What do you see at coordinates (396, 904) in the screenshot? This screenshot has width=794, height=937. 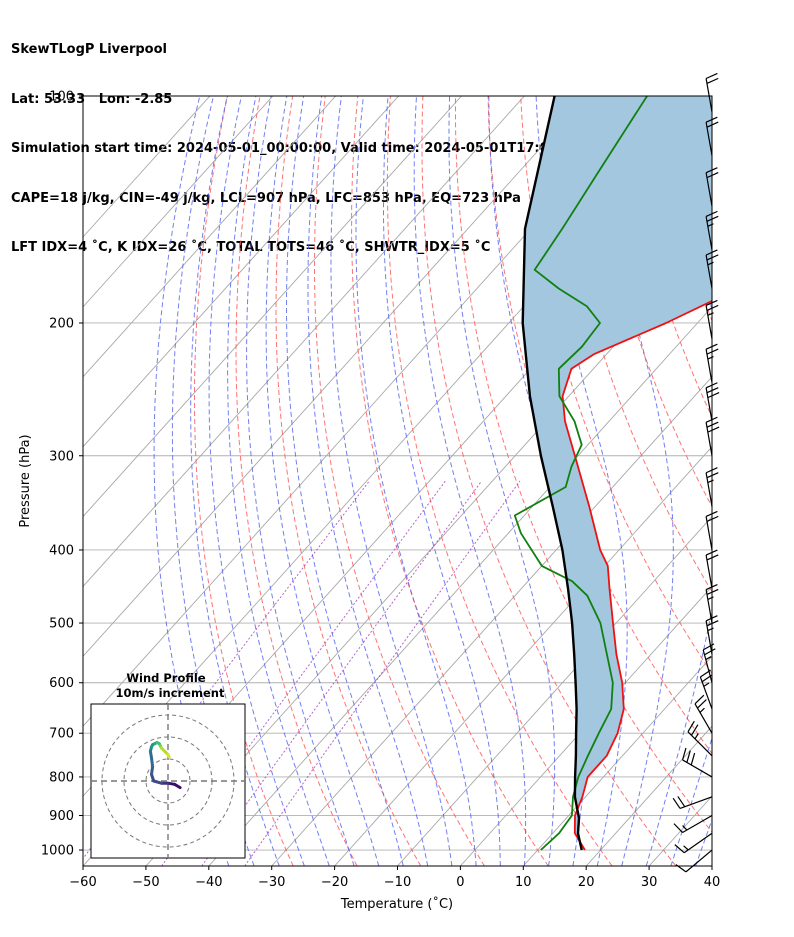 I see `x-axis-label: Temperature (˚C)` at bounding box center [396, 904].